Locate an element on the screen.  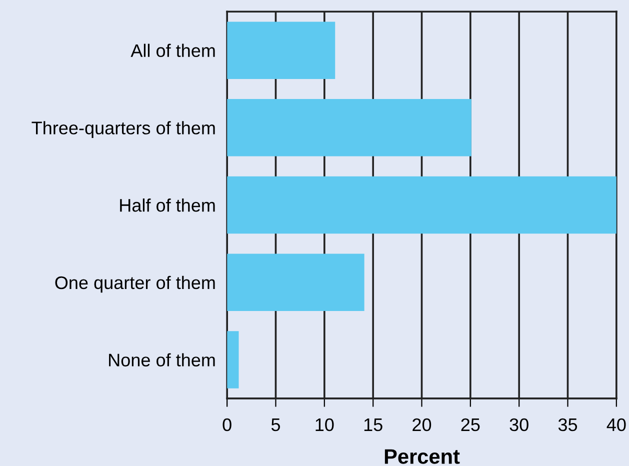
x-tick-label: 10 is located at coordinates (325, 425).